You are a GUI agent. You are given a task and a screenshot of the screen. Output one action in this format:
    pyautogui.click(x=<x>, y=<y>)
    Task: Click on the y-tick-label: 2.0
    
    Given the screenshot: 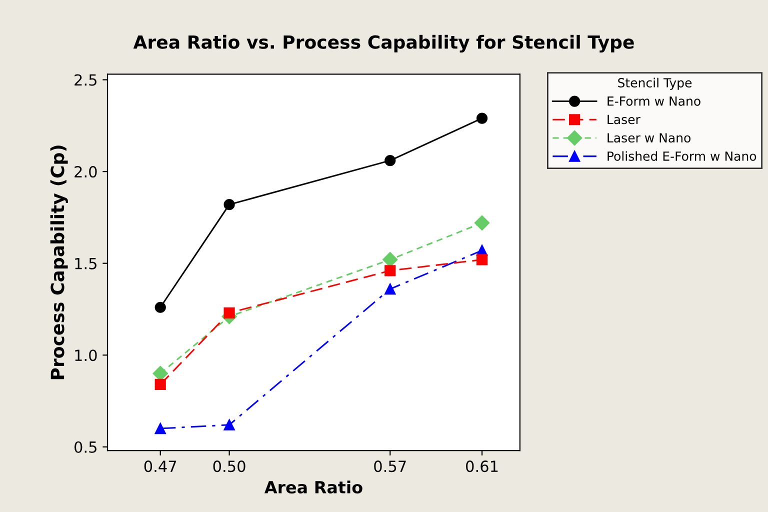 What is the action you would take?
    pyautogui.click(x=85, y=172)
    